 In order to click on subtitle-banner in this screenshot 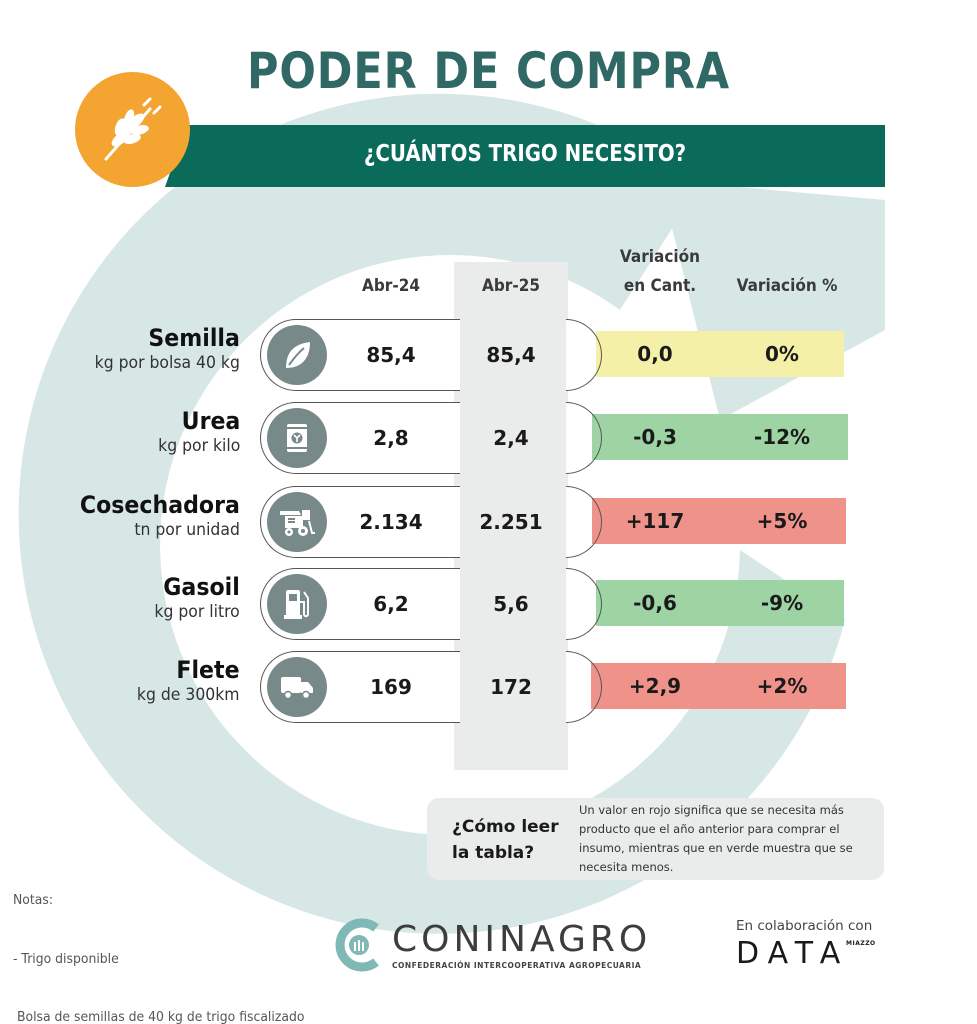, I will do `click(525, 156)`.